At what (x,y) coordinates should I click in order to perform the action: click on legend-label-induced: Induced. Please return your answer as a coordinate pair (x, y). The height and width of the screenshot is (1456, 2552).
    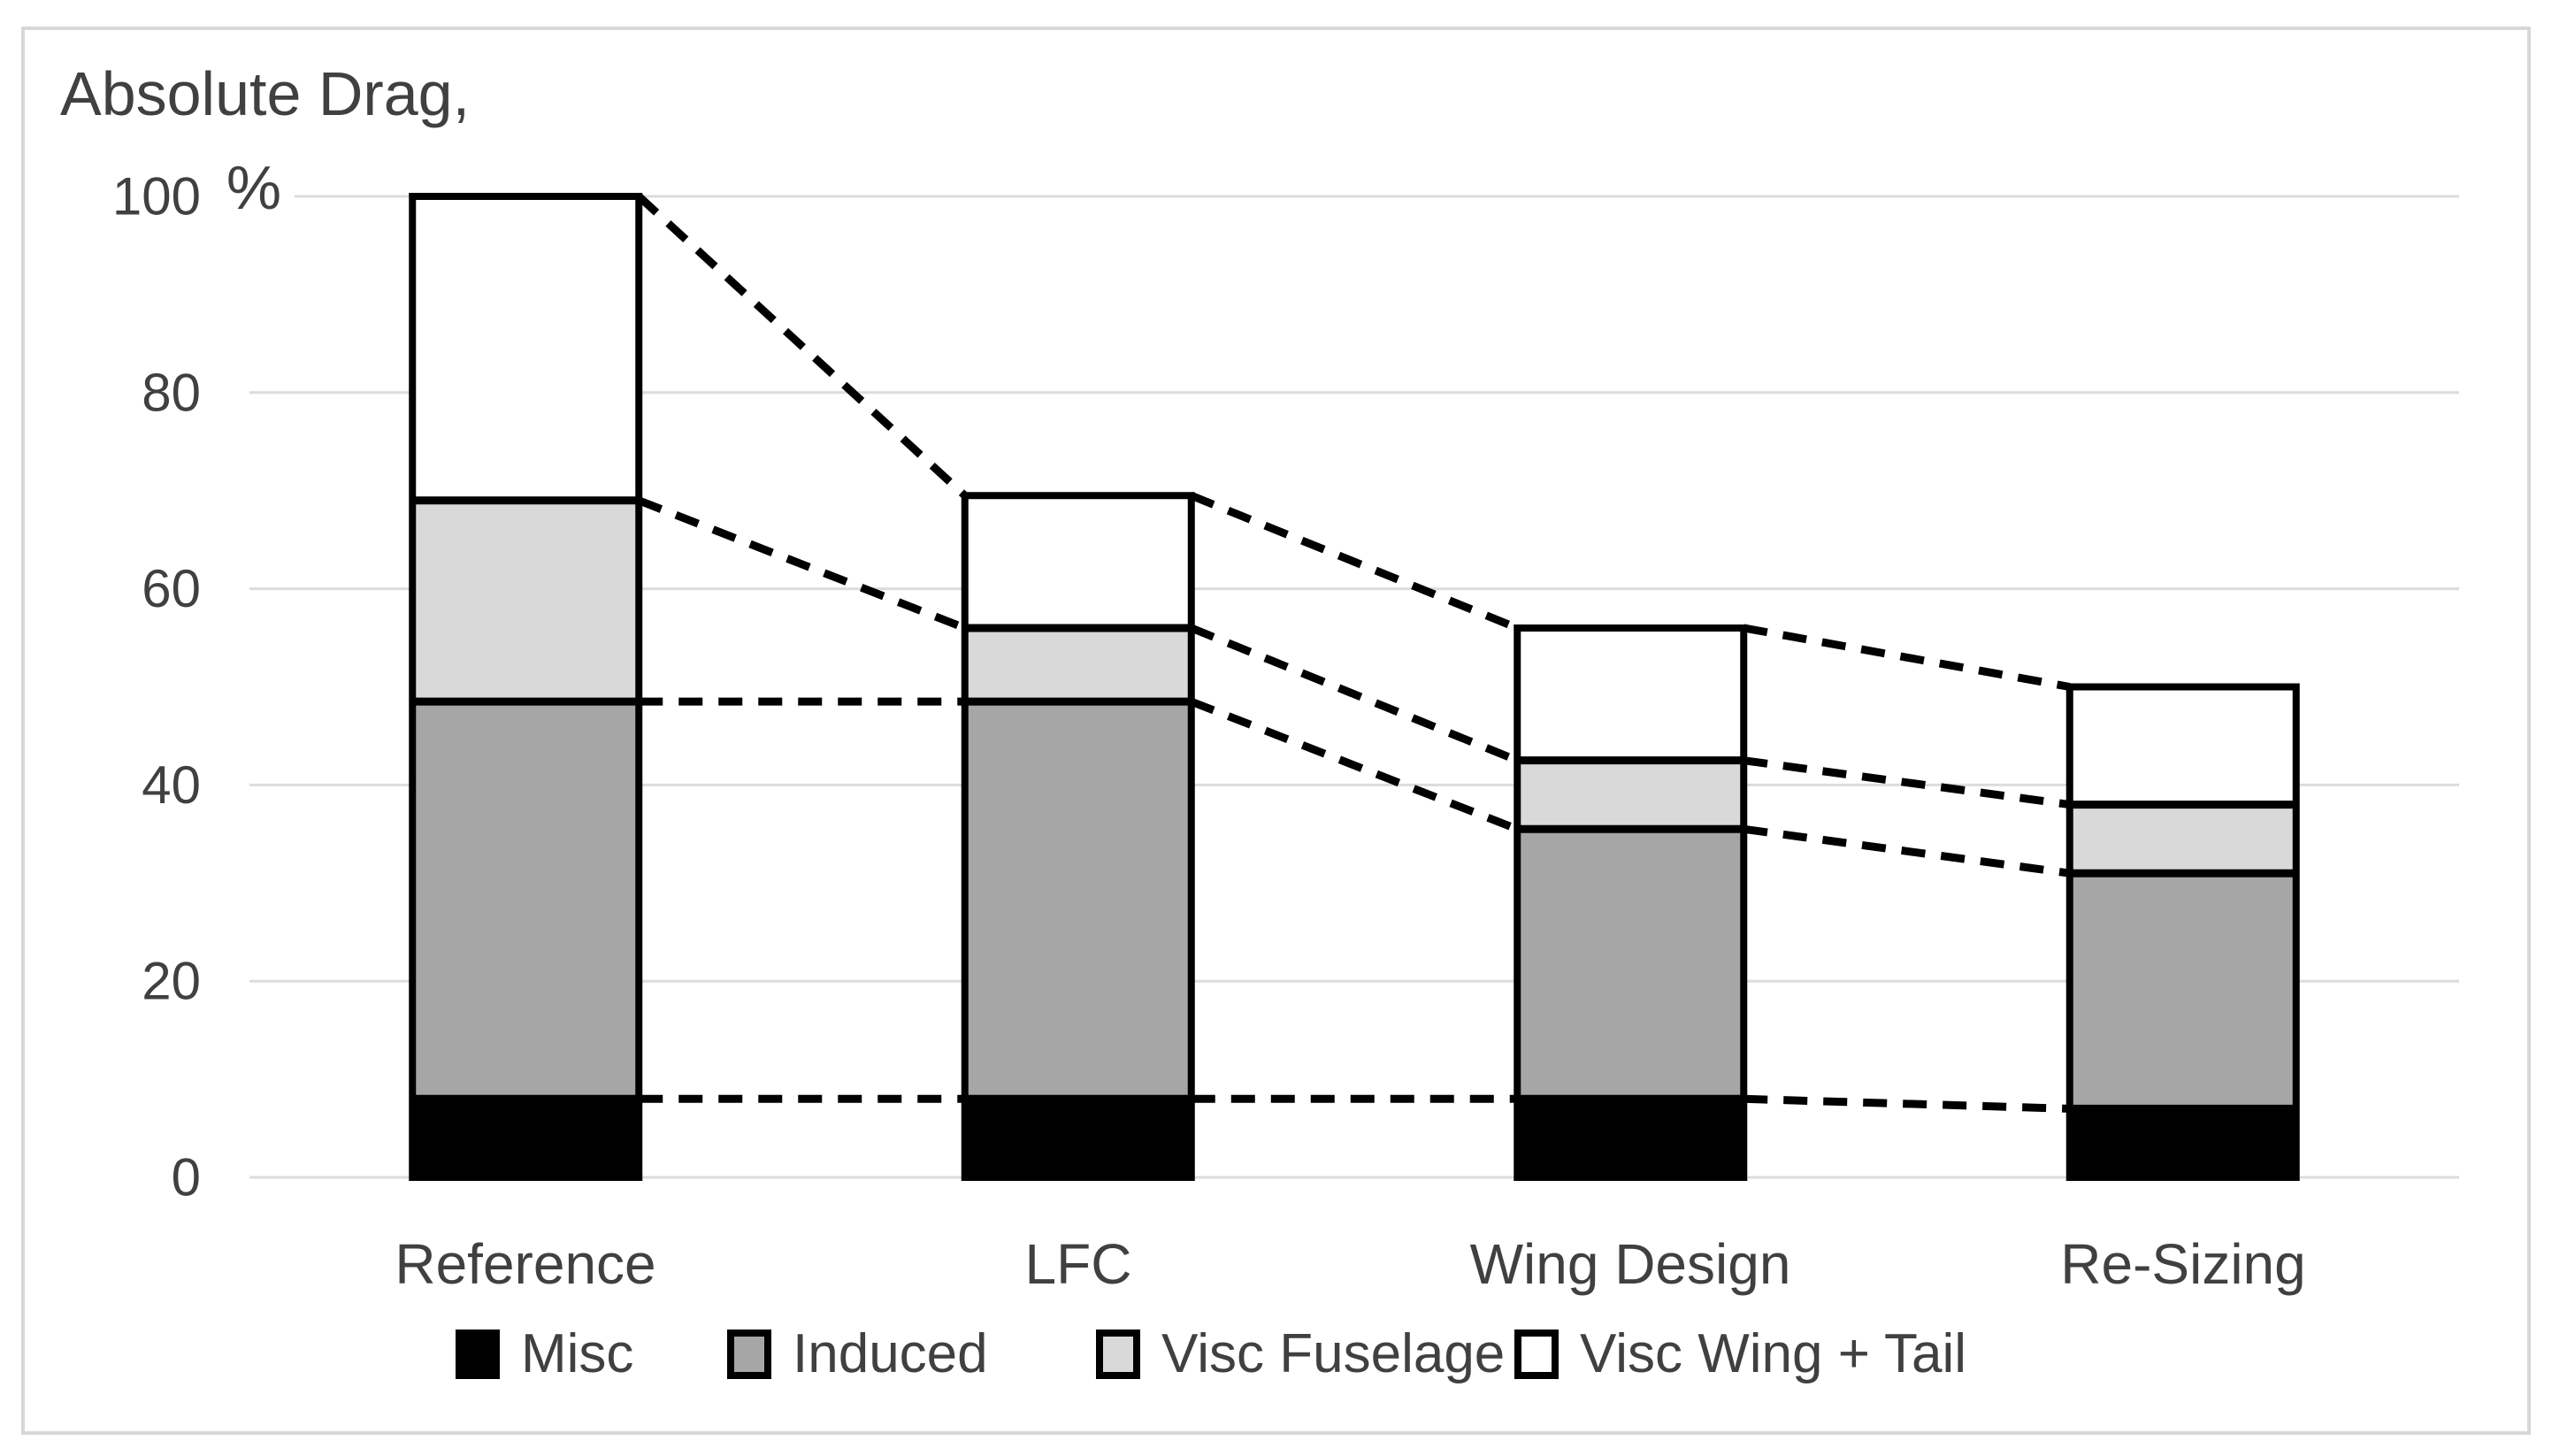
    Looking at the image, I should click on (890, 1353).